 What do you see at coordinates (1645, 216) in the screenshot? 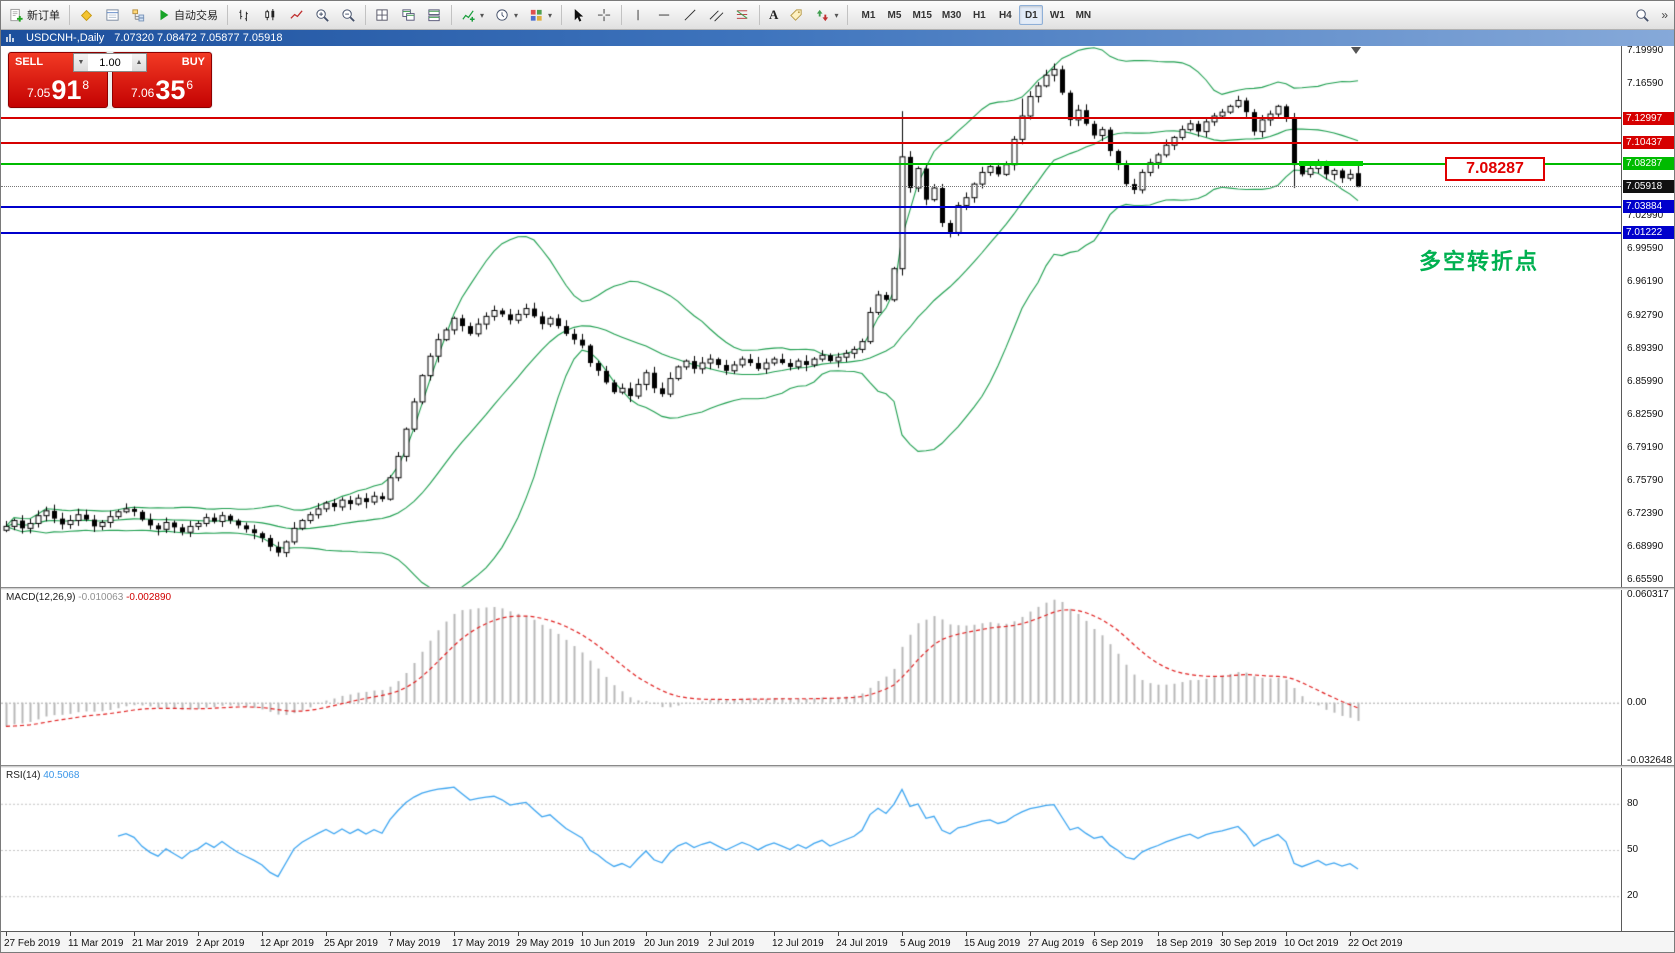
I see `price-axis-label: 7.02990` at bounding box center [1645, 216].